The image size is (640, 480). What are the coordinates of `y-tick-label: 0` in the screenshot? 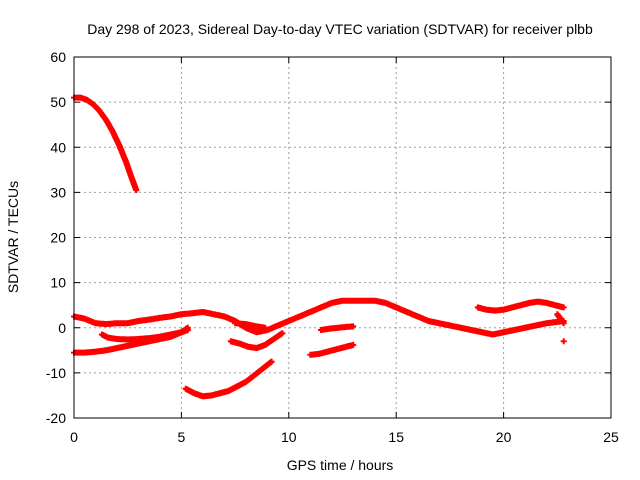 It's located at (62, 328).